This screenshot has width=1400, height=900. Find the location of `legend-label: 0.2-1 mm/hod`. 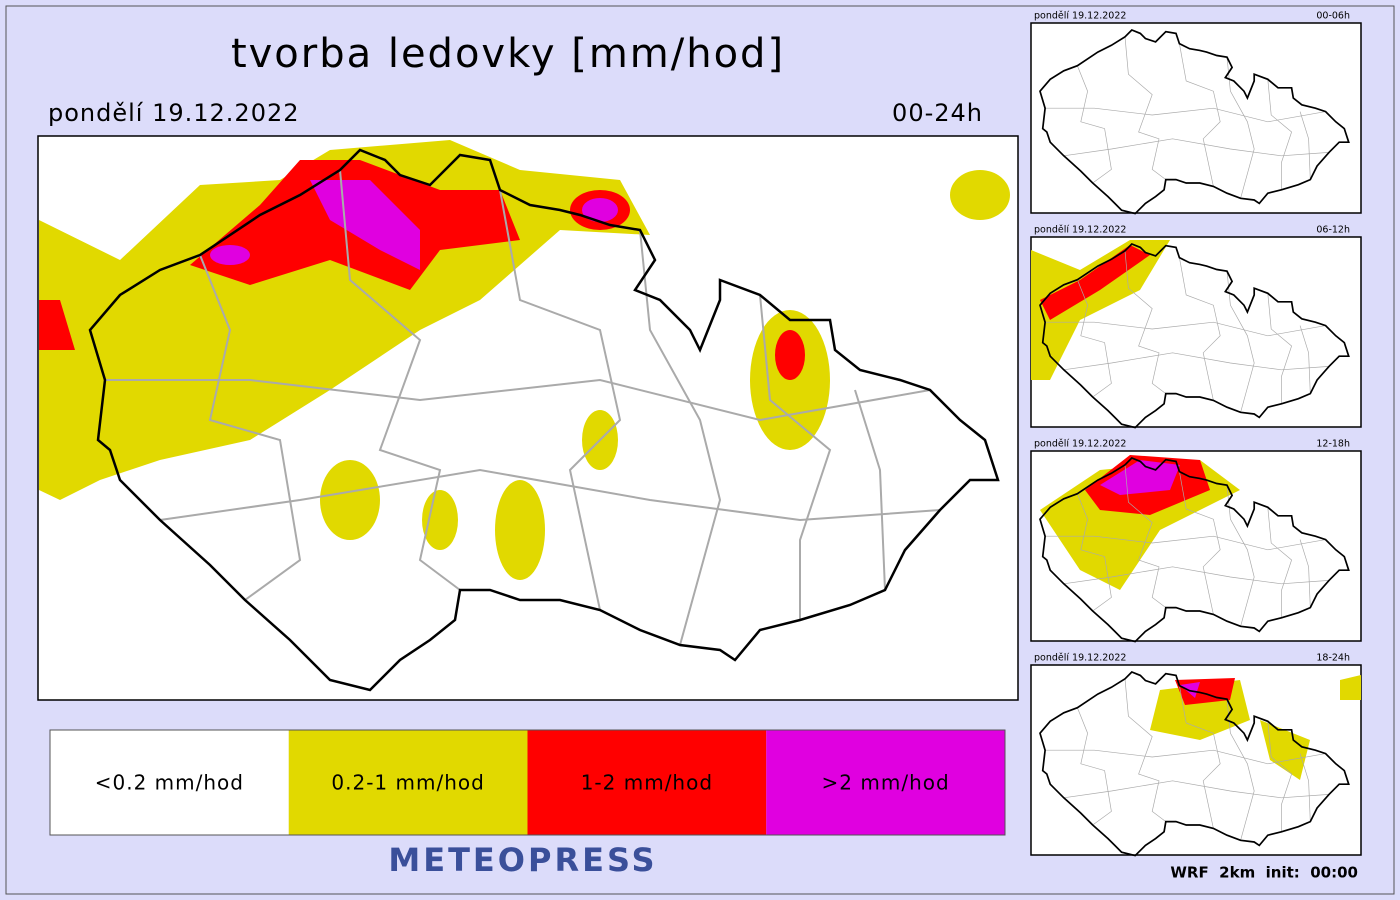

legend-label: 0.2-1 mm/hod is located at coordinates (407, 783).